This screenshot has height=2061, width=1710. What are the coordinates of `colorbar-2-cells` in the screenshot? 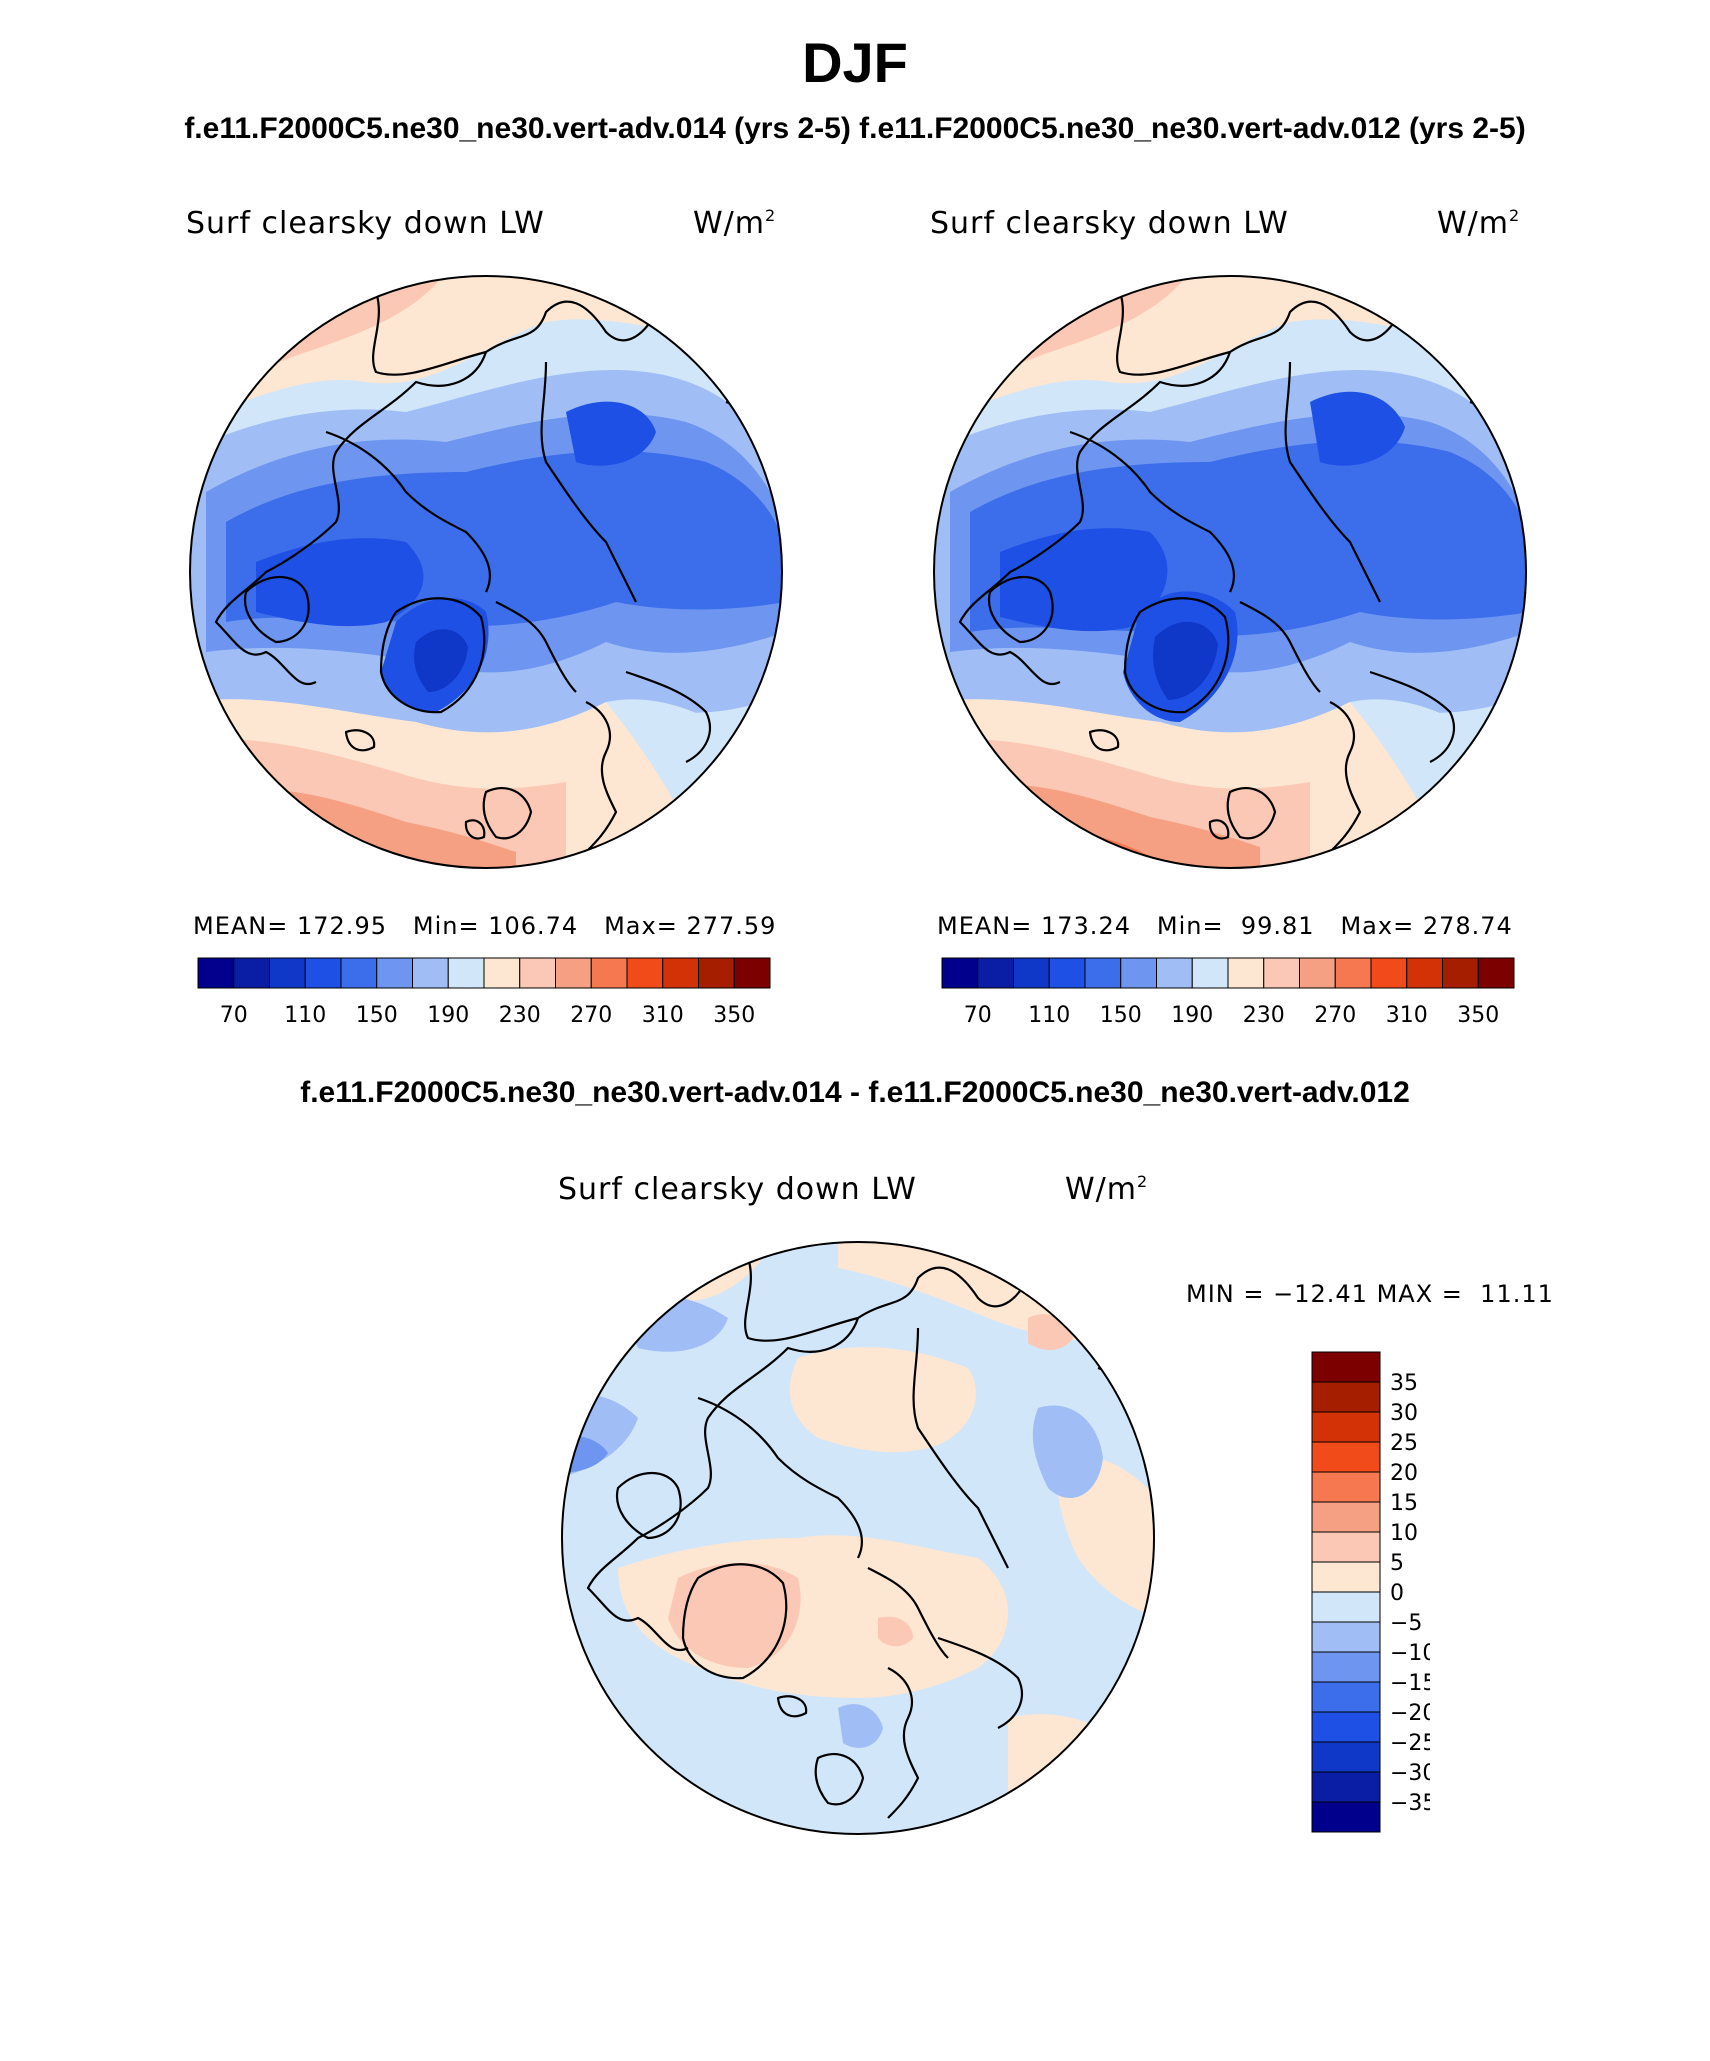 It's located at (1228, 973).